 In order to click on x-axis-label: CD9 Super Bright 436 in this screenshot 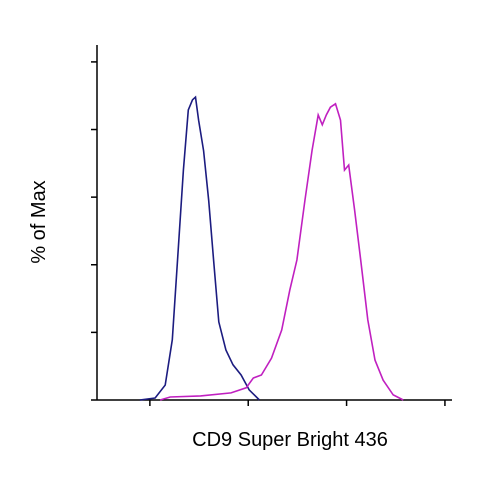, I will do `click(290, 440)`.